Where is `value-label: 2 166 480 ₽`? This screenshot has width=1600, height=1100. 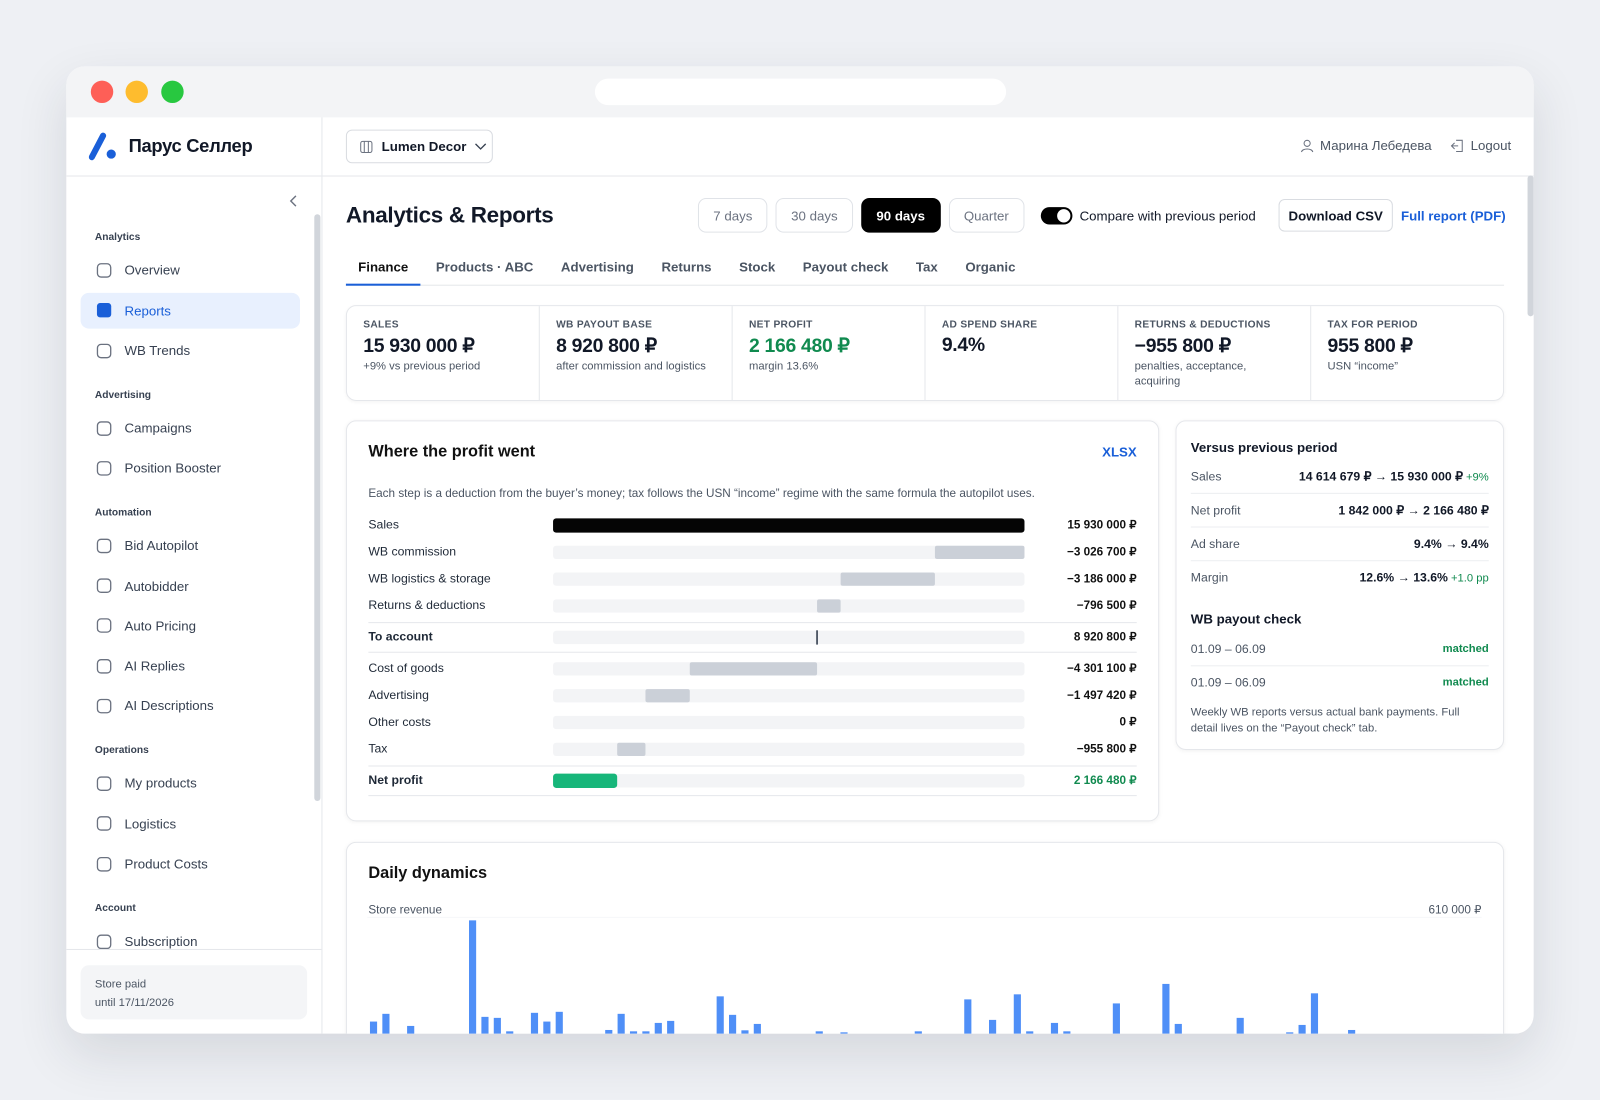
value-label: 2 166 480 ₽ is located at coordinates (1105, 780).